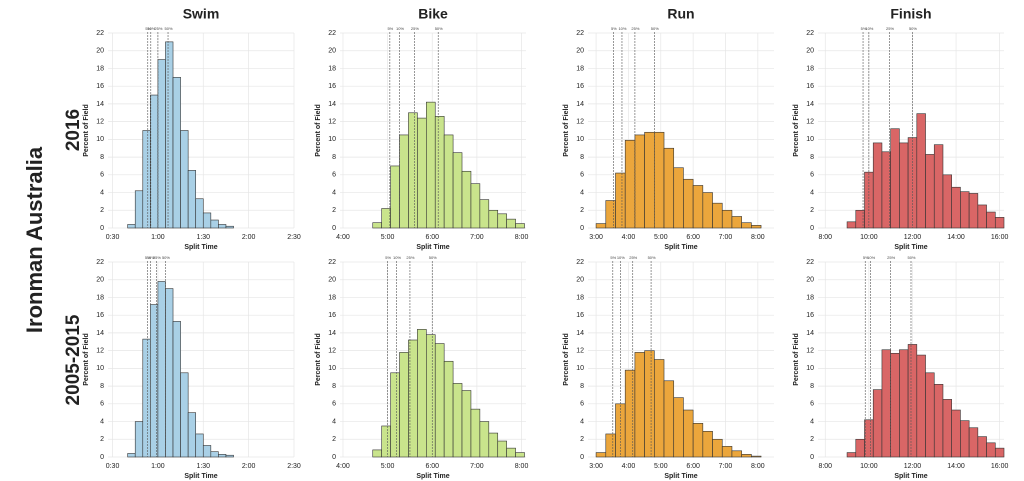 The width and height of the screenshot is (1024, 481). What do you see at coordinates (758, 466) in the screenshot?
I see `x-tick-label: 8:00` at bounding box center [758, 466].